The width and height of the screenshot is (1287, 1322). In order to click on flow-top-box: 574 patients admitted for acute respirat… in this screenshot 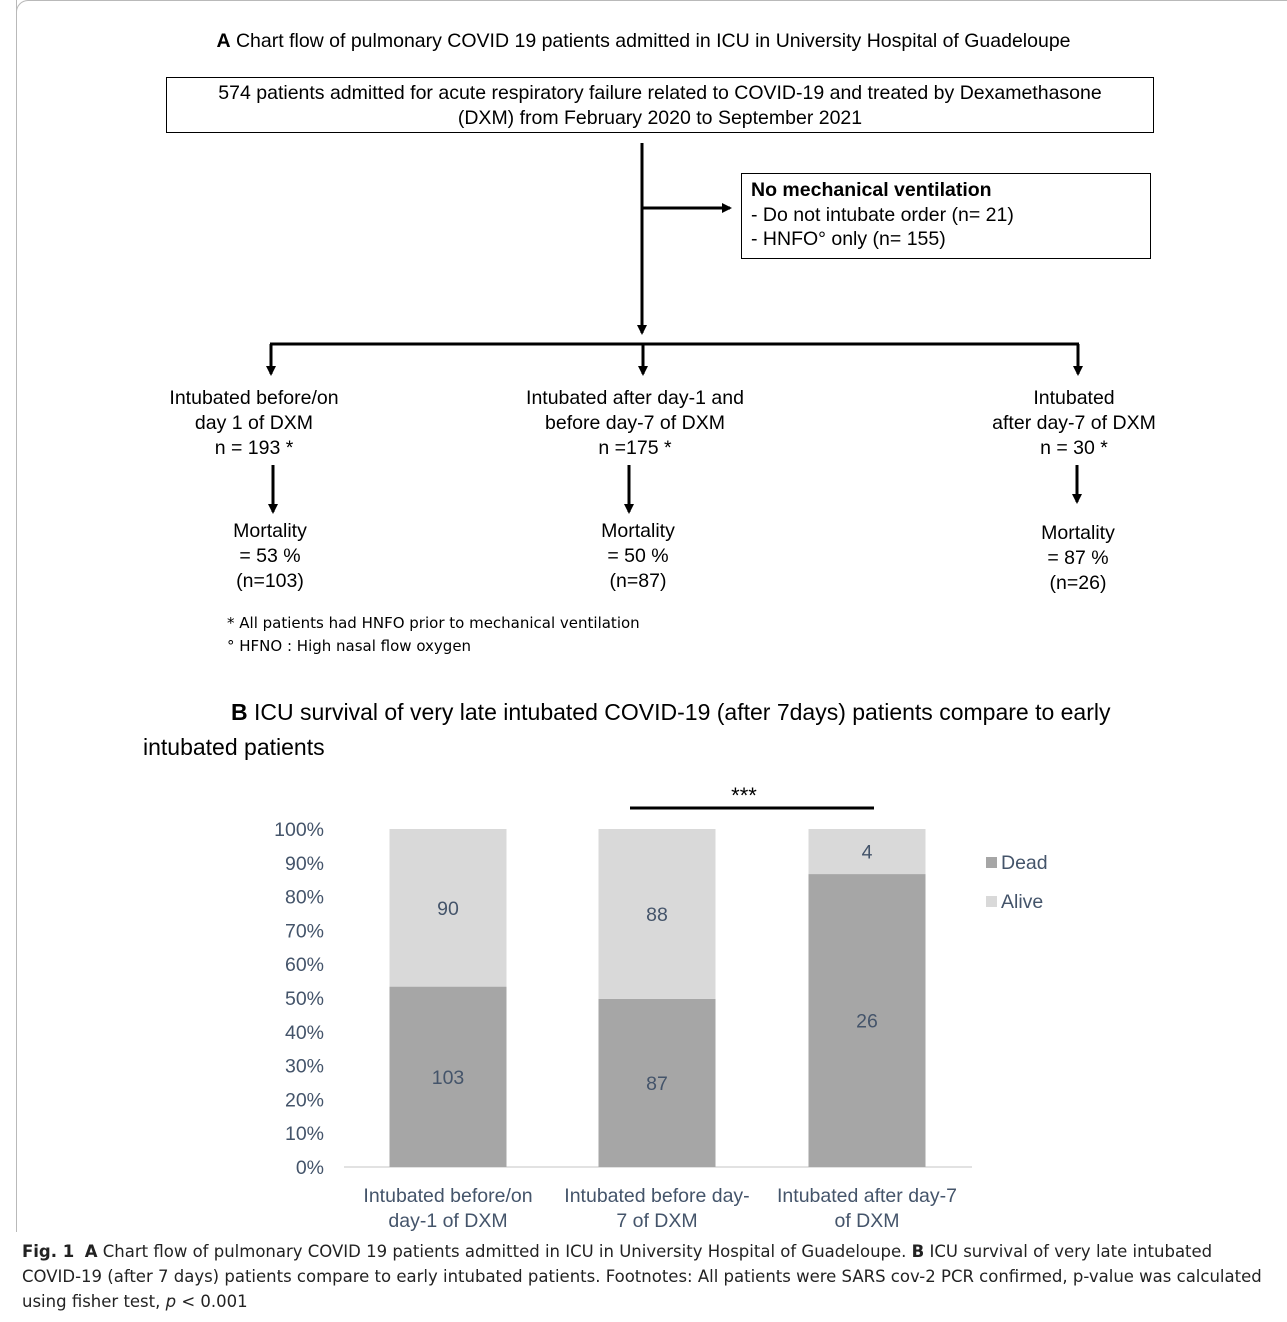, I will do `click(660, 105)`.